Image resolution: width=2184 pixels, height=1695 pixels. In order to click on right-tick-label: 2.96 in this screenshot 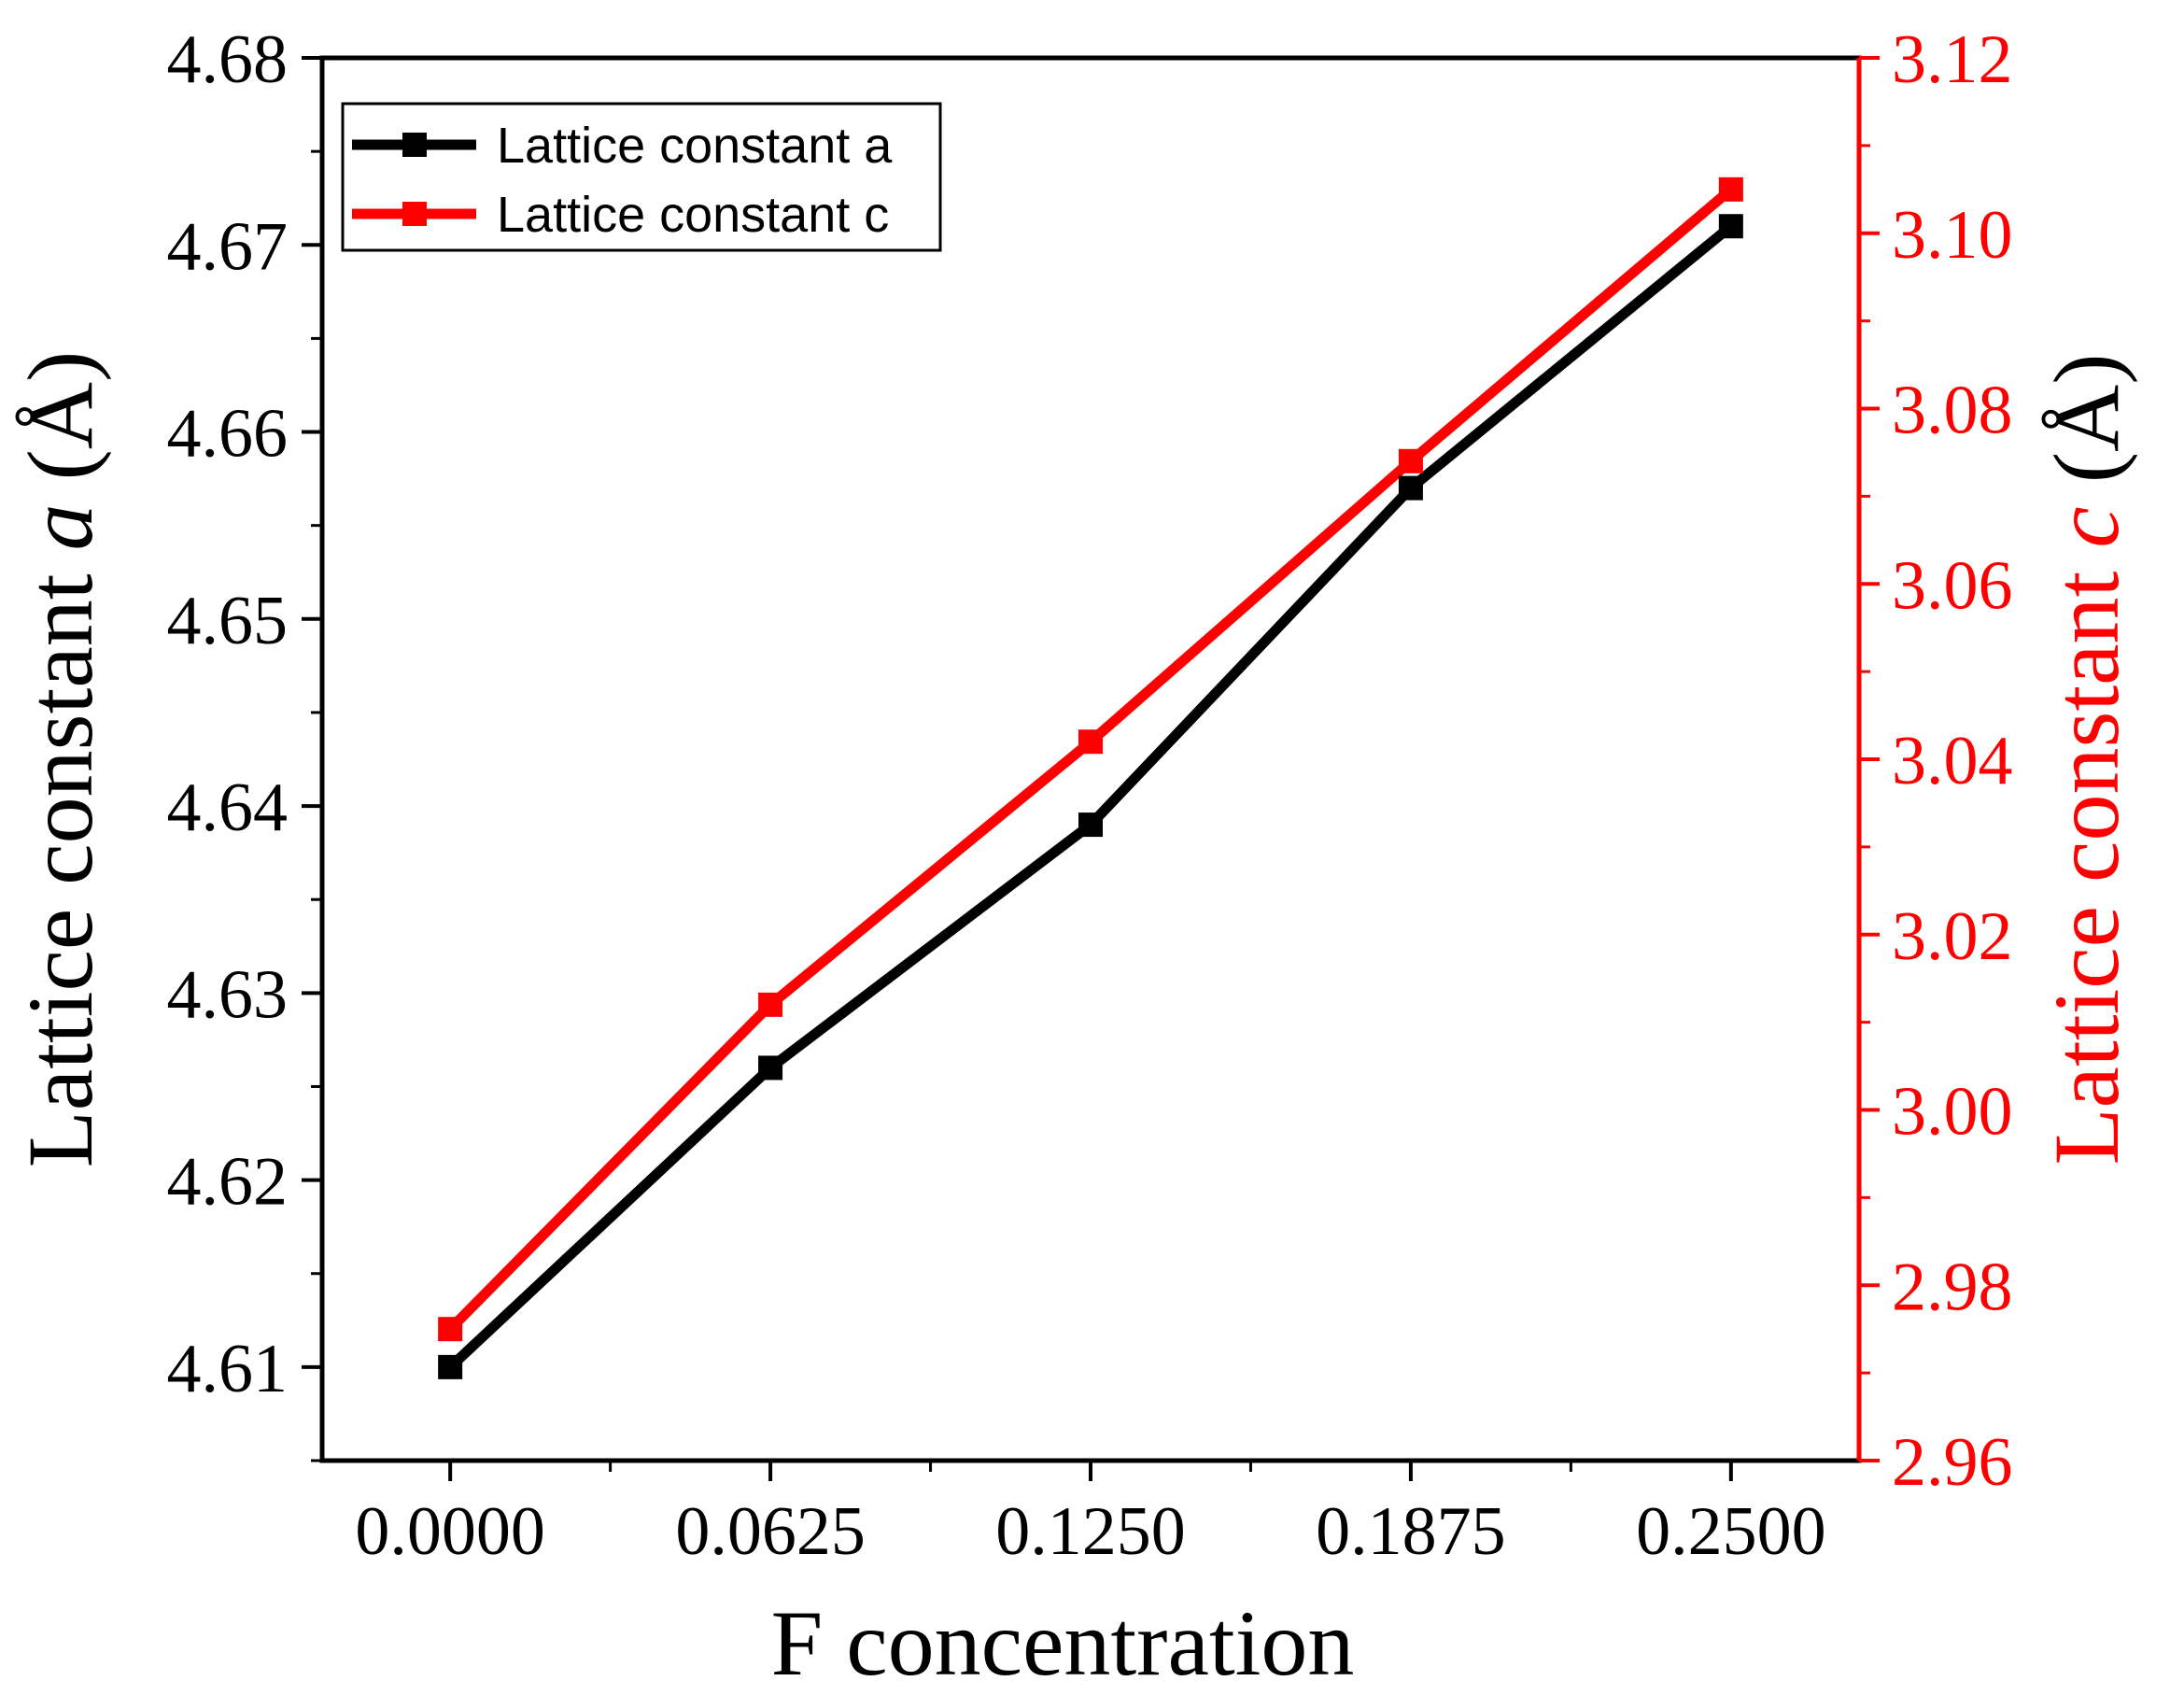, I will do `click(1952, 1462)`.